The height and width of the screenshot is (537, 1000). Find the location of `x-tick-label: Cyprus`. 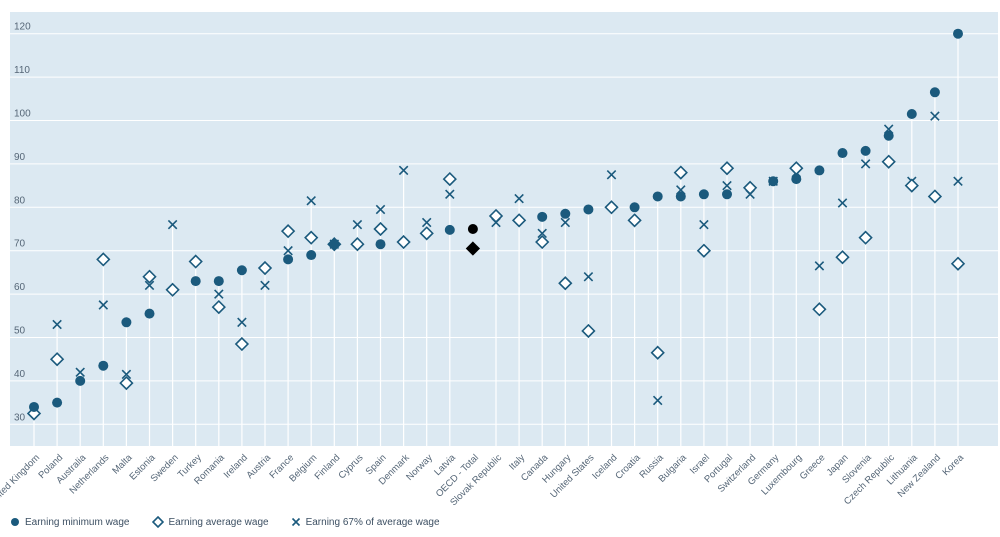

x-tick-label: Cyprus is located at coordinates (350, 466).